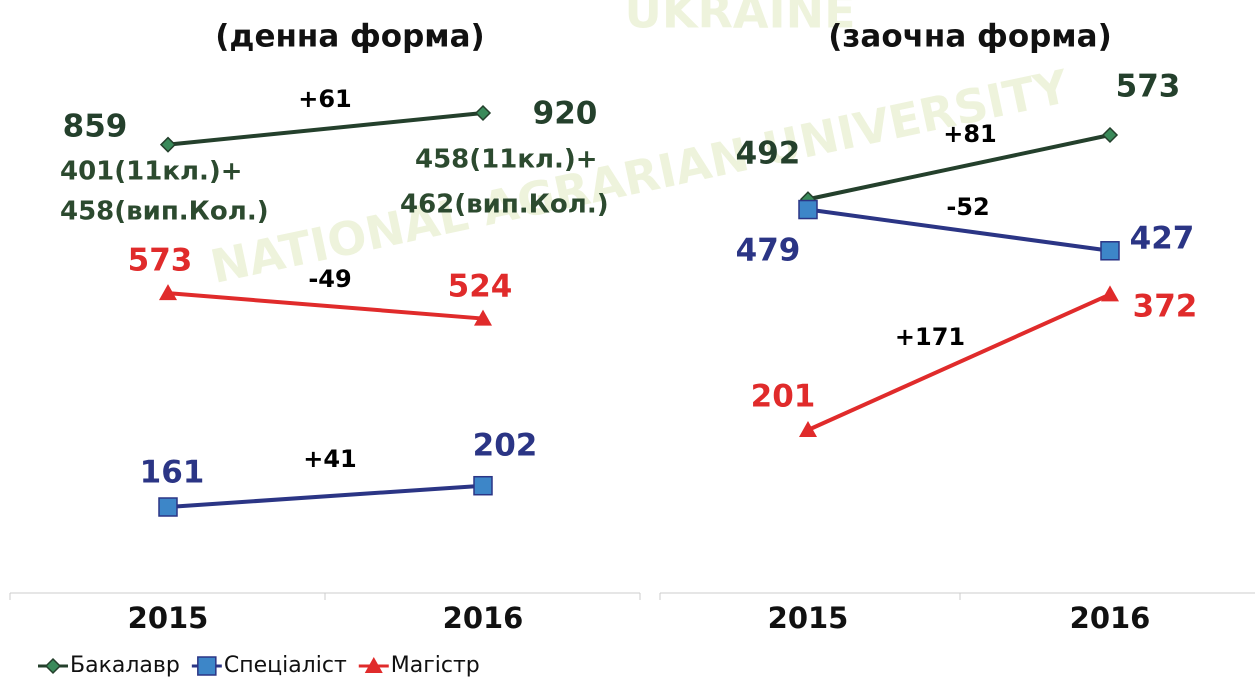 This screenshot has width=1255, height=684. Describe the element at coordinates (164, 212) in the screenshot. I see `note: 458(вип.Кол.)` at that location.